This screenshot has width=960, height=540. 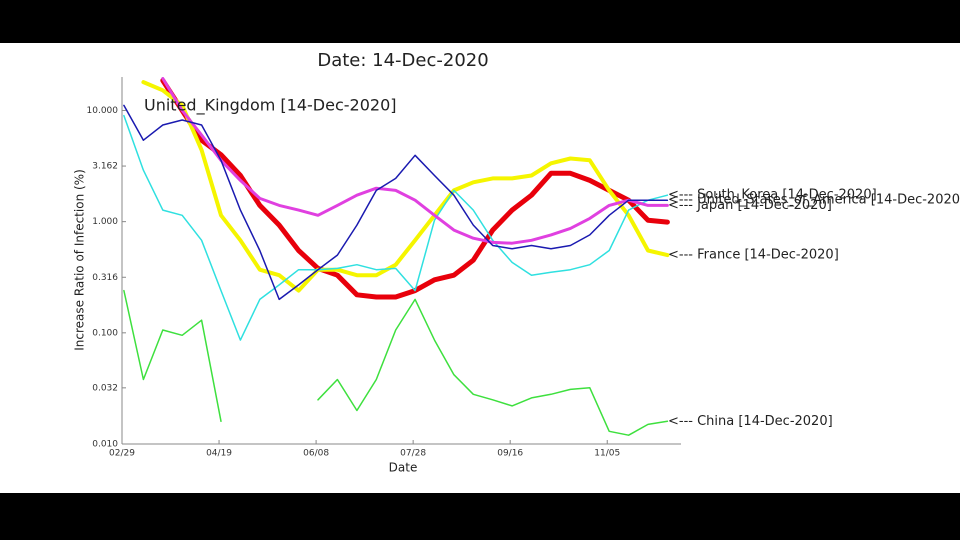 What do you see at coordinates (105, 167) in the screenshot?
I see `y-tick-label: 3.162` at bounding box center [105, 167].